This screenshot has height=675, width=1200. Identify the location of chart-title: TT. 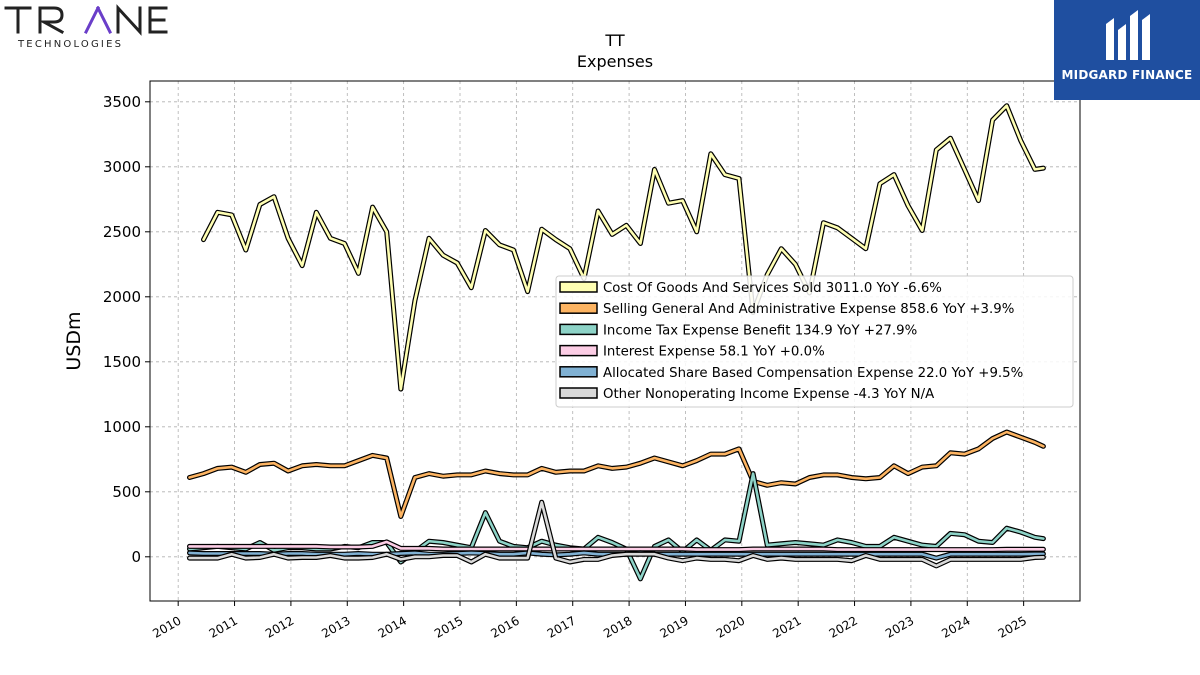
(615, 40).